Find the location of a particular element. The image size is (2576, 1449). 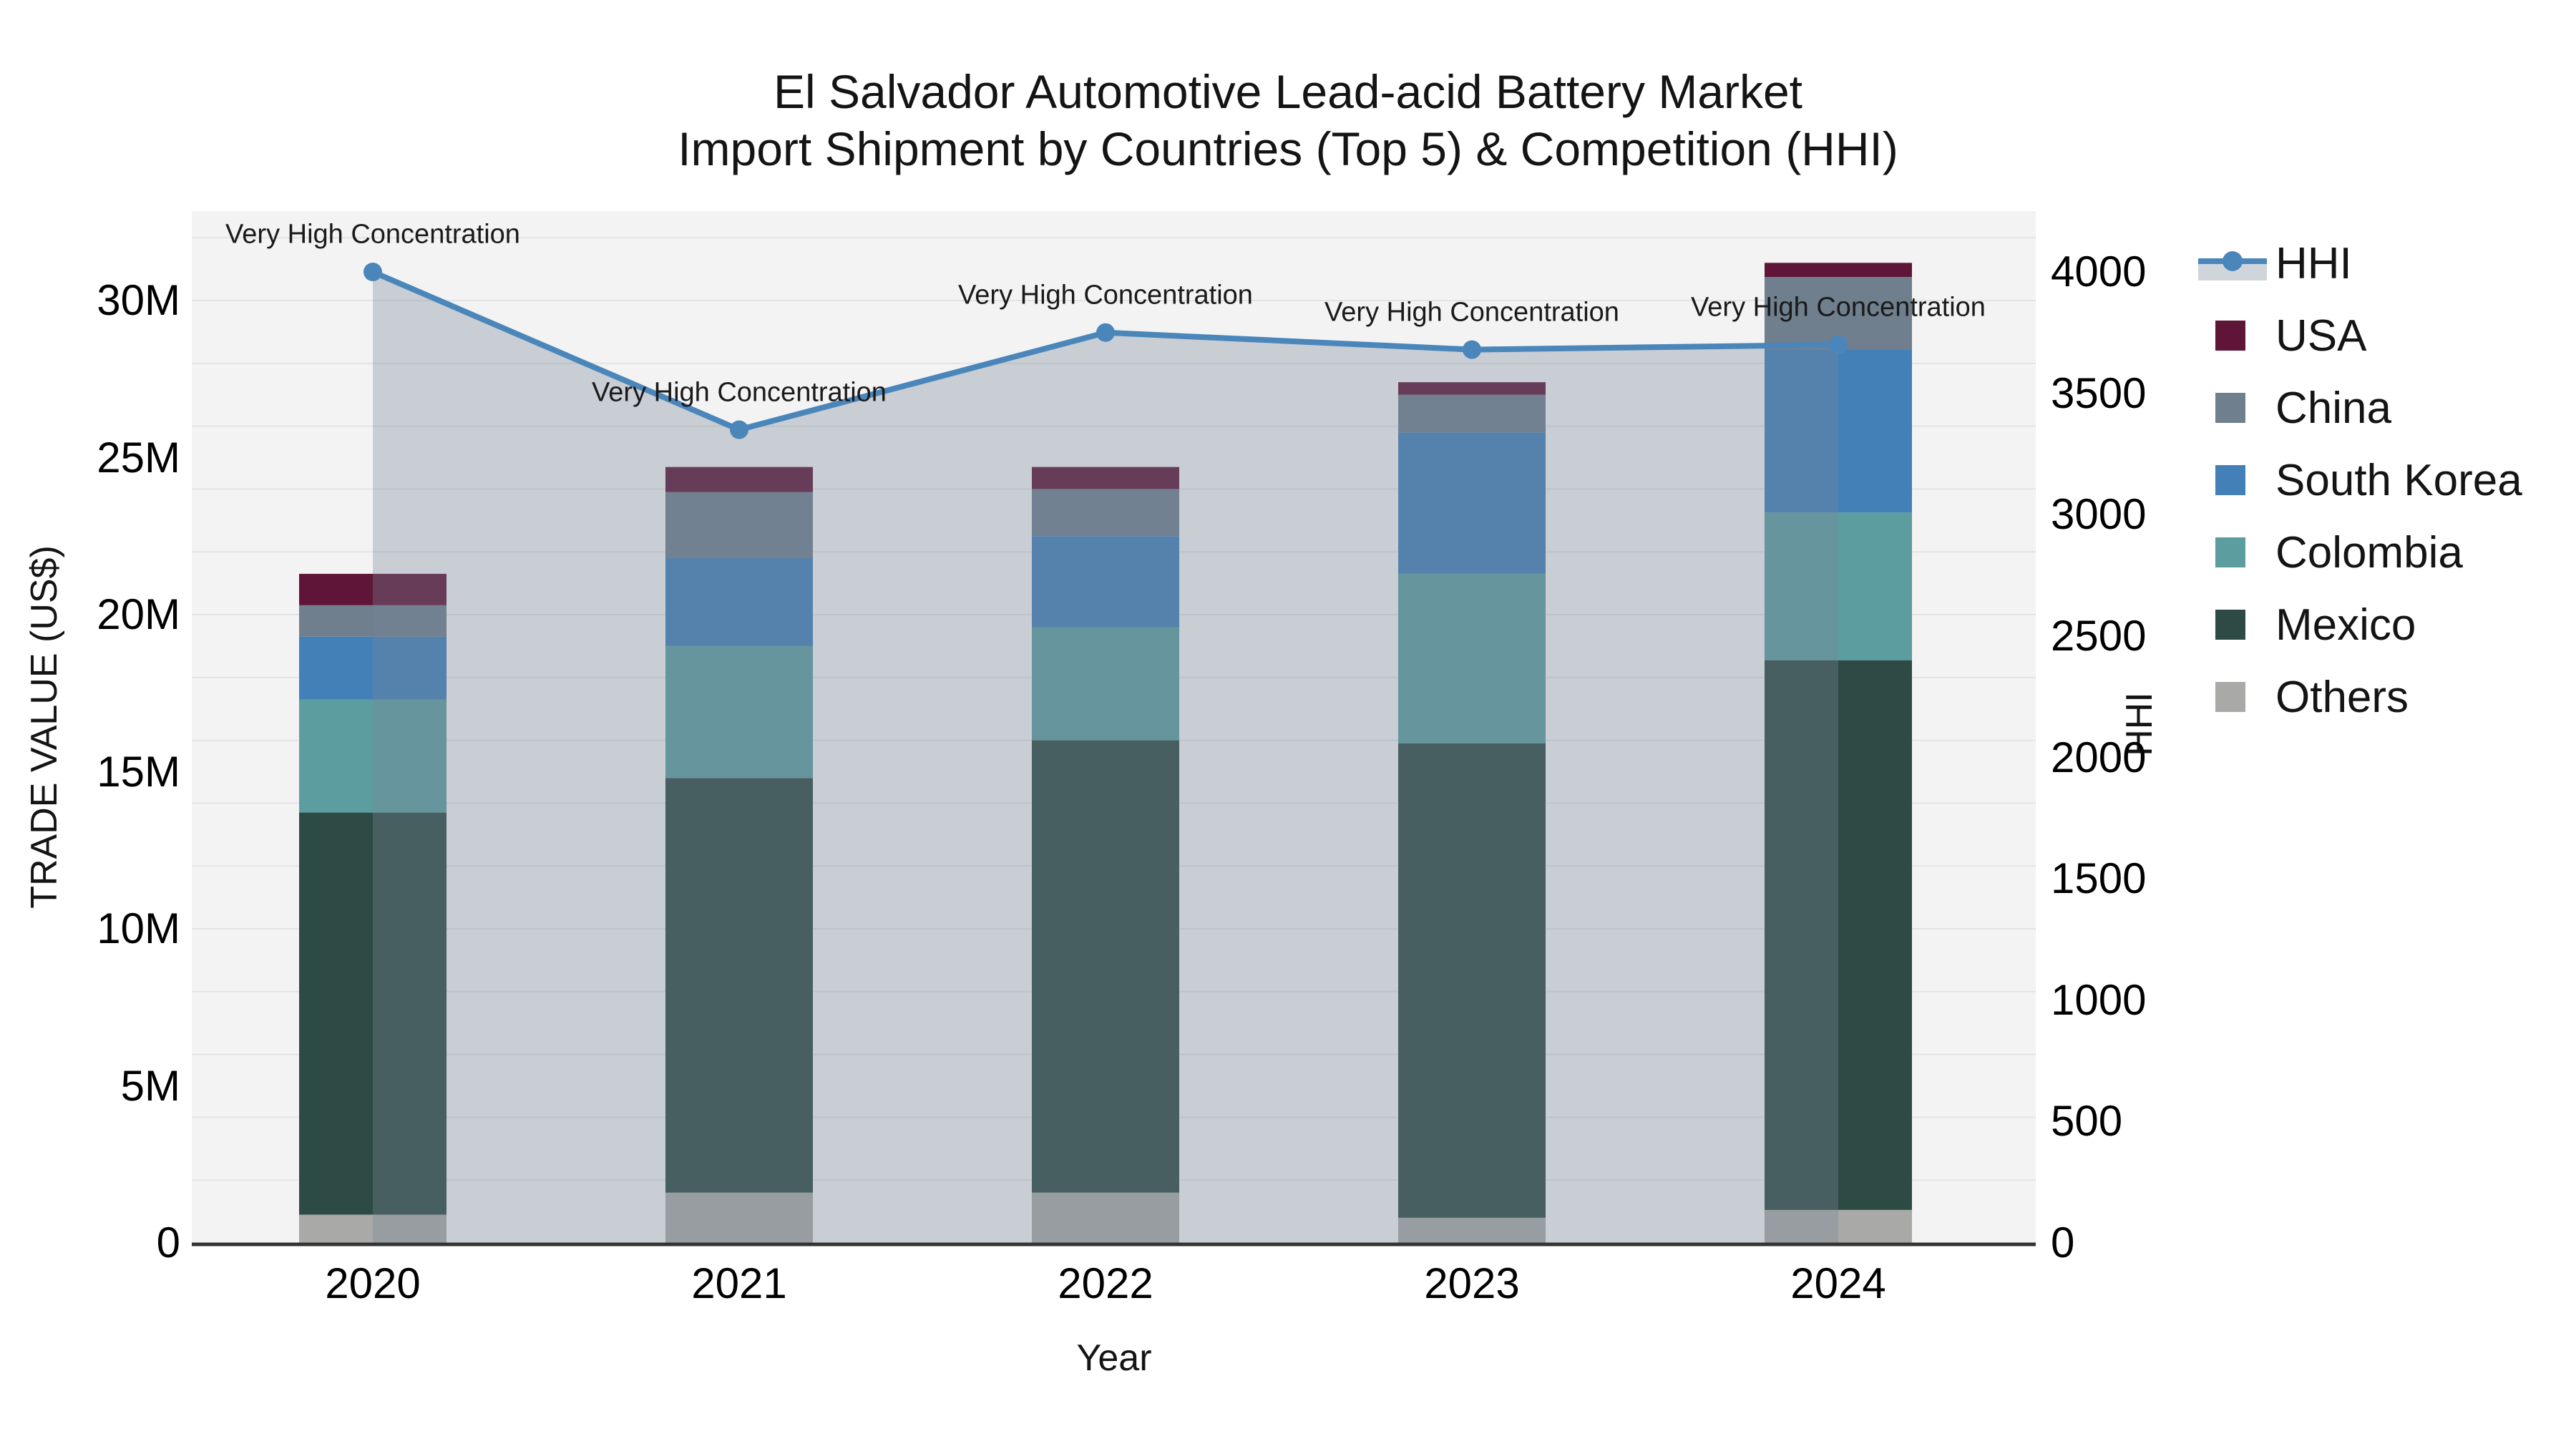

y-tick-right-2000: 2000 is located at coordinates (2099, 757).